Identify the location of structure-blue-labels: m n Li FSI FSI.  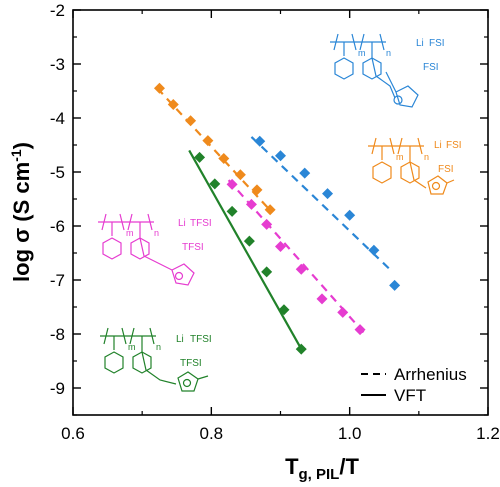
(401, 55).